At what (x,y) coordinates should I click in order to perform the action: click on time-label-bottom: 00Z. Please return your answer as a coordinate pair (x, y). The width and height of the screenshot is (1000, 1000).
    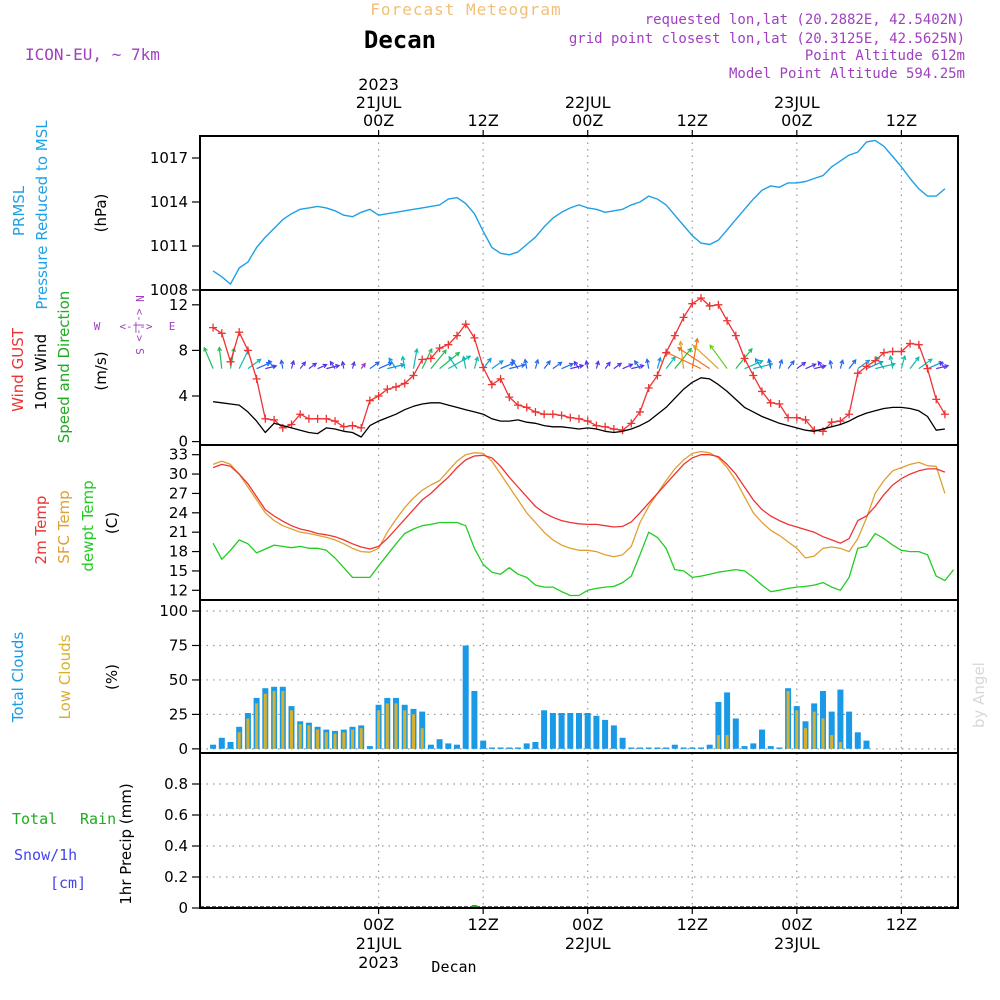
    Looking at the image, I should click on (587, 924).